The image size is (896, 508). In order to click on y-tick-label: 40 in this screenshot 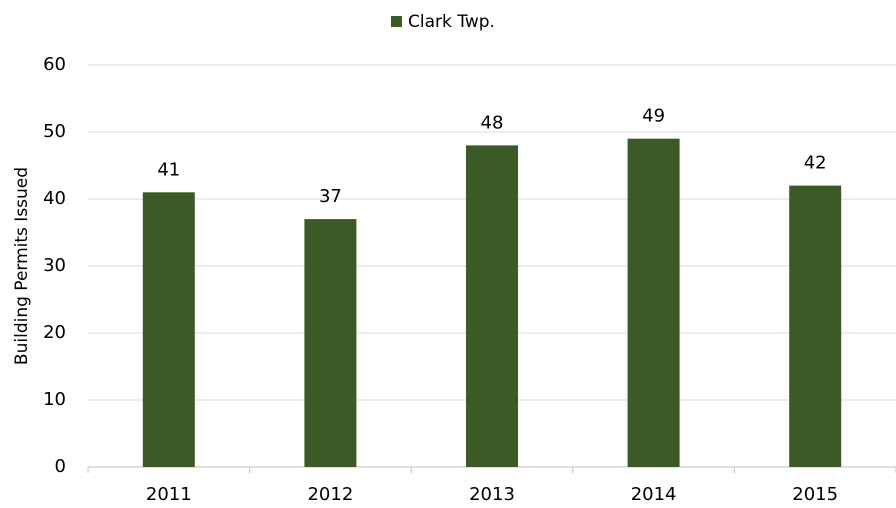, I will do `click(54, 198)`.